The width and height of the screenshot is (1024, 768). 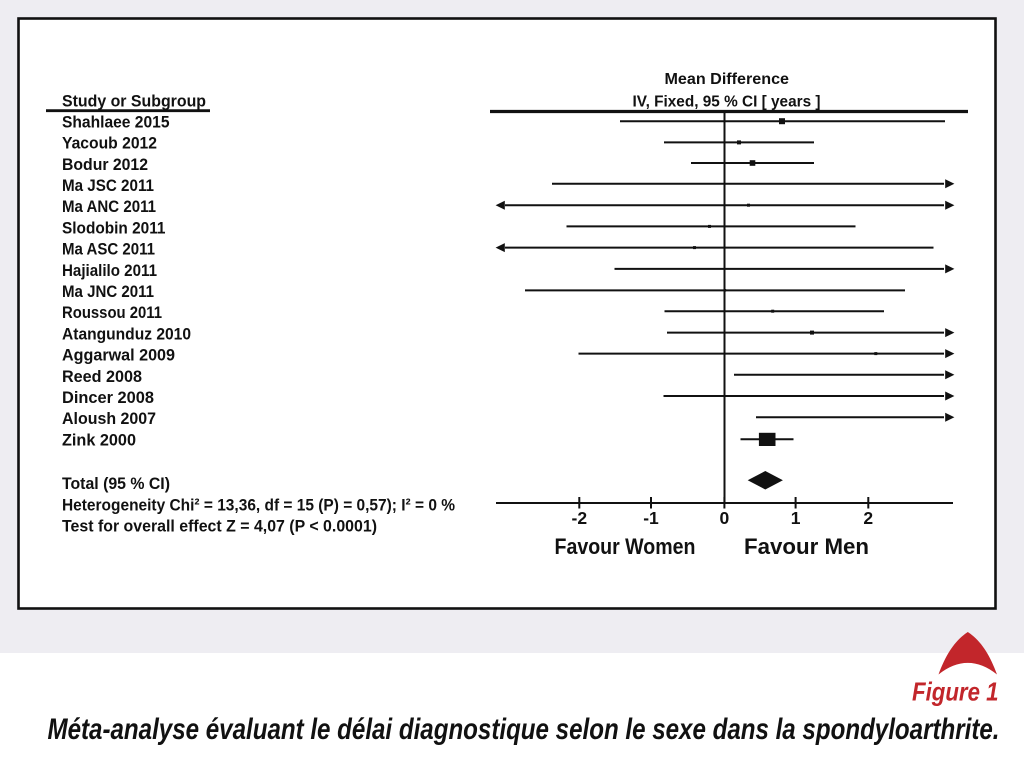 What do you see at coordinates (955, 692) in the screenshot?
I see `svg-text: Figure 1` at bounding box center [955, 692].